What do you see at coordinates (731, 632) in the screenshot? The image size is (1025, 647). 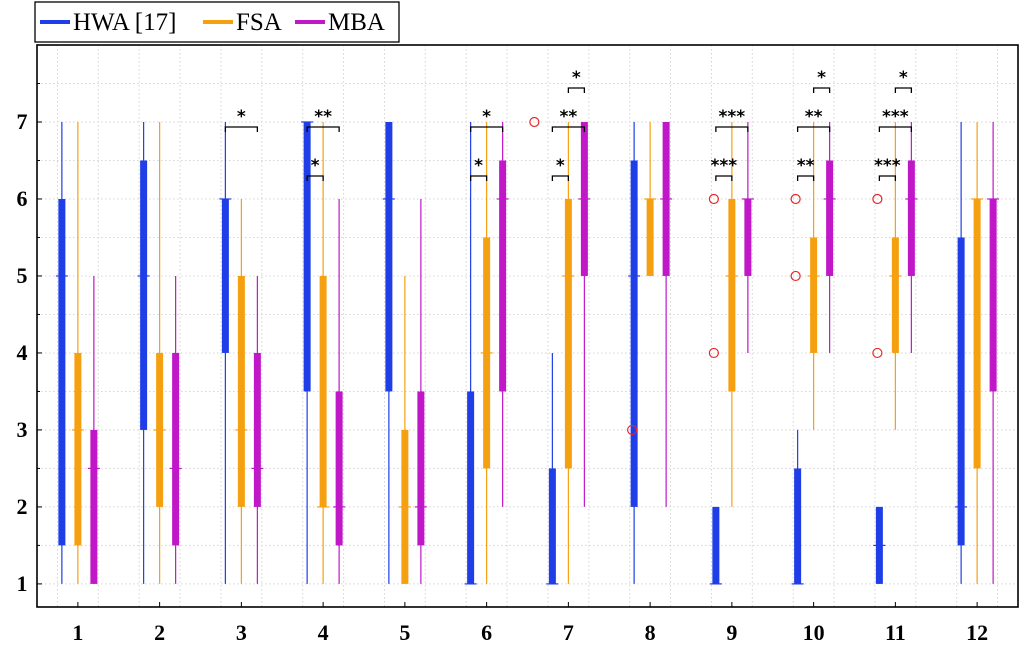 I see `x-tick-label: 9` at bounding box center [731, 632].